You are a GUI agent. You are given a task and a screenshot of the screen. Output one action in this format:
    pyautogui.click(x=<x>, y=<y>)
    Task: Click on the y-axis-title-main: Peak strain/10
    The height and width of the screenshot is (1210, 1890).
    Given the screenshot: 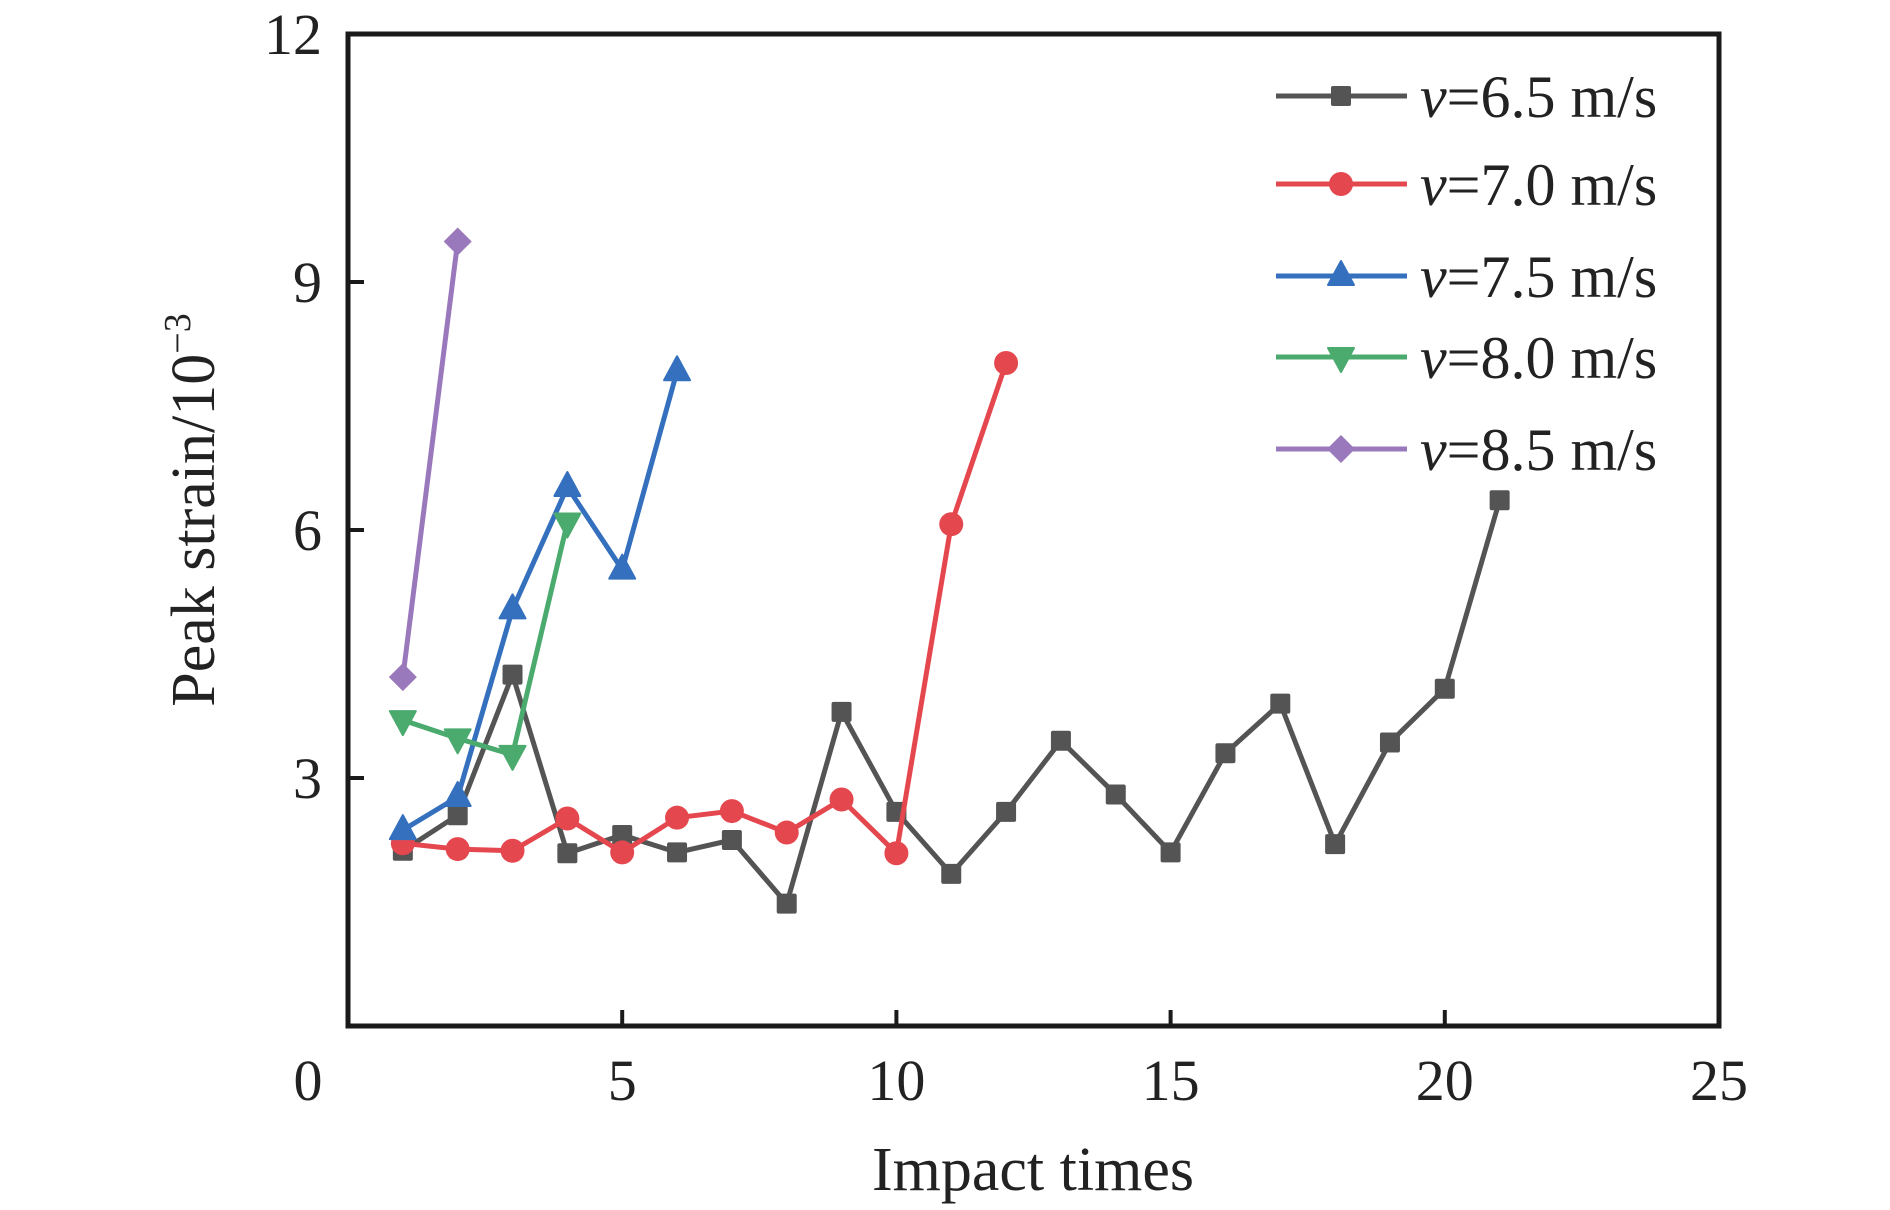 What is the action you would take?
    pyautogui.click(x=194, y=530)
    